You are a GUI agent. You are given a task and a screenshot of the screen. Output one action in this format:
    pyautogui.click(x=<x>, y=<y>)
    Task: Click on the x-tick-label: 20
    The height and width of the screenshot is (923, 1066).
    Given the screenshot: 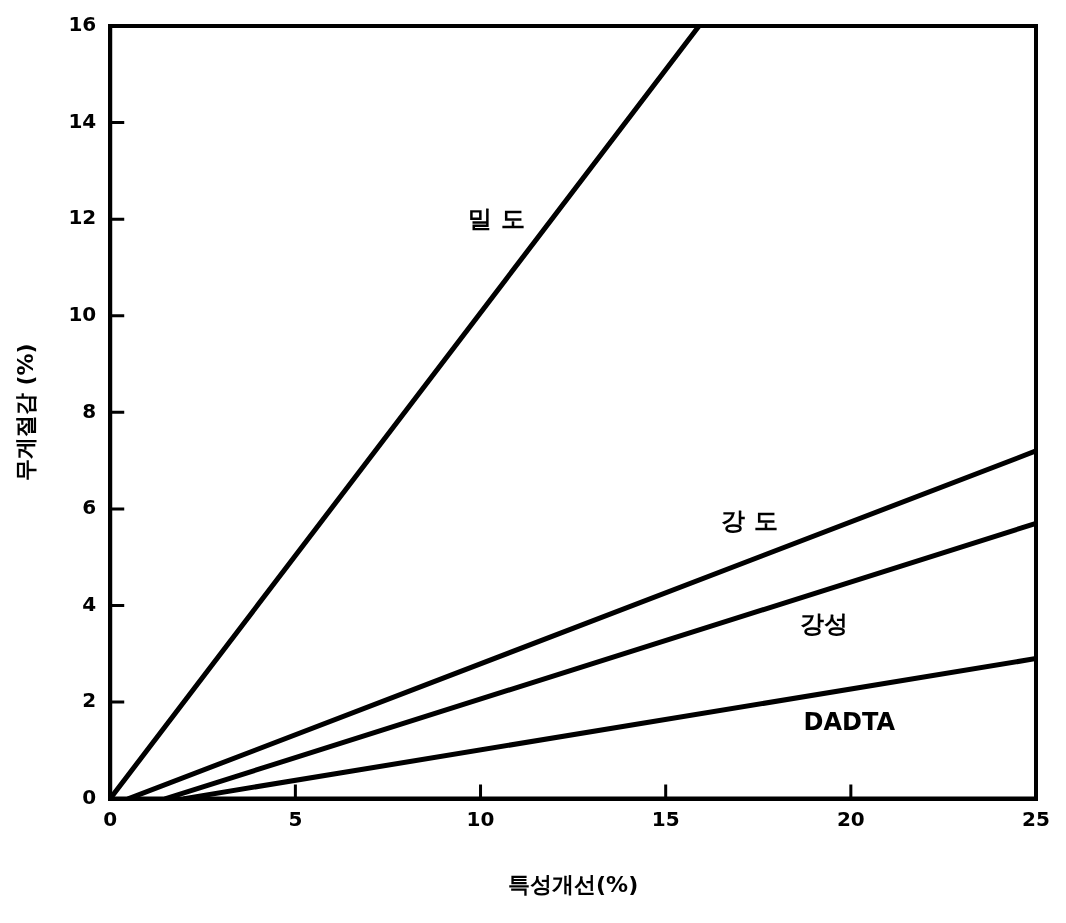 What is the action you would take?
    pyautogui.click(x=850, y=818)
    